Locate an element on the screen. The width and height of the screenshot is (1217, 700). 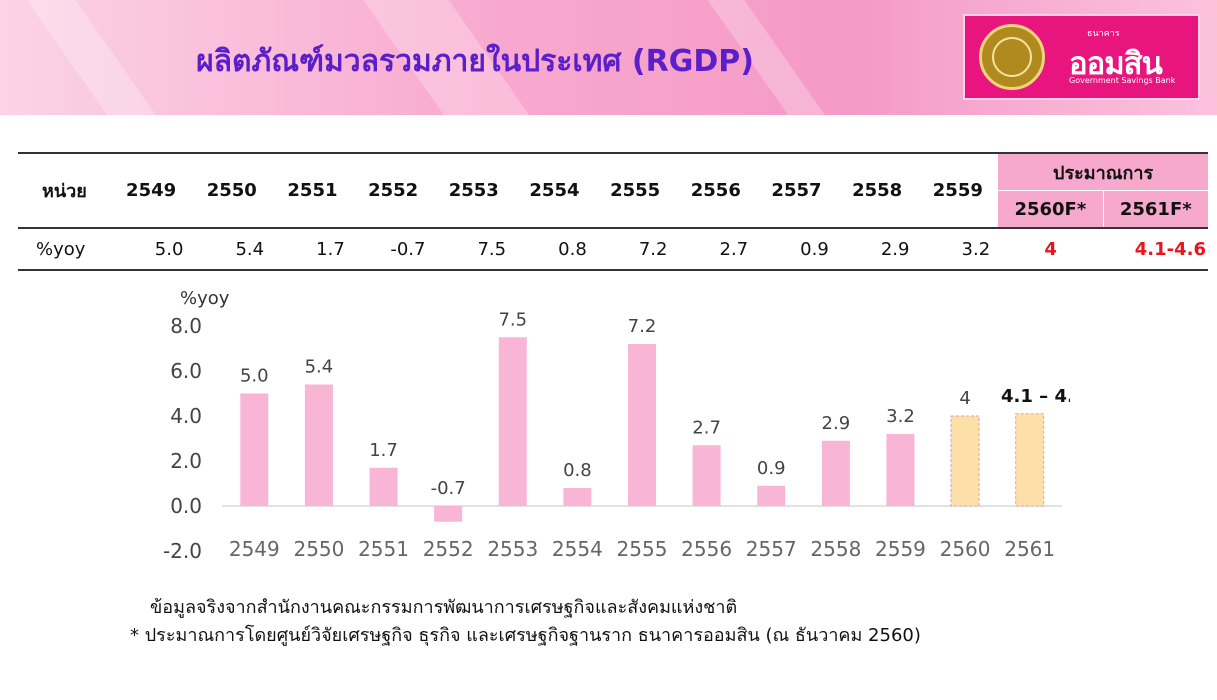
year-header: 2552 is located at coordinates (393, 190).